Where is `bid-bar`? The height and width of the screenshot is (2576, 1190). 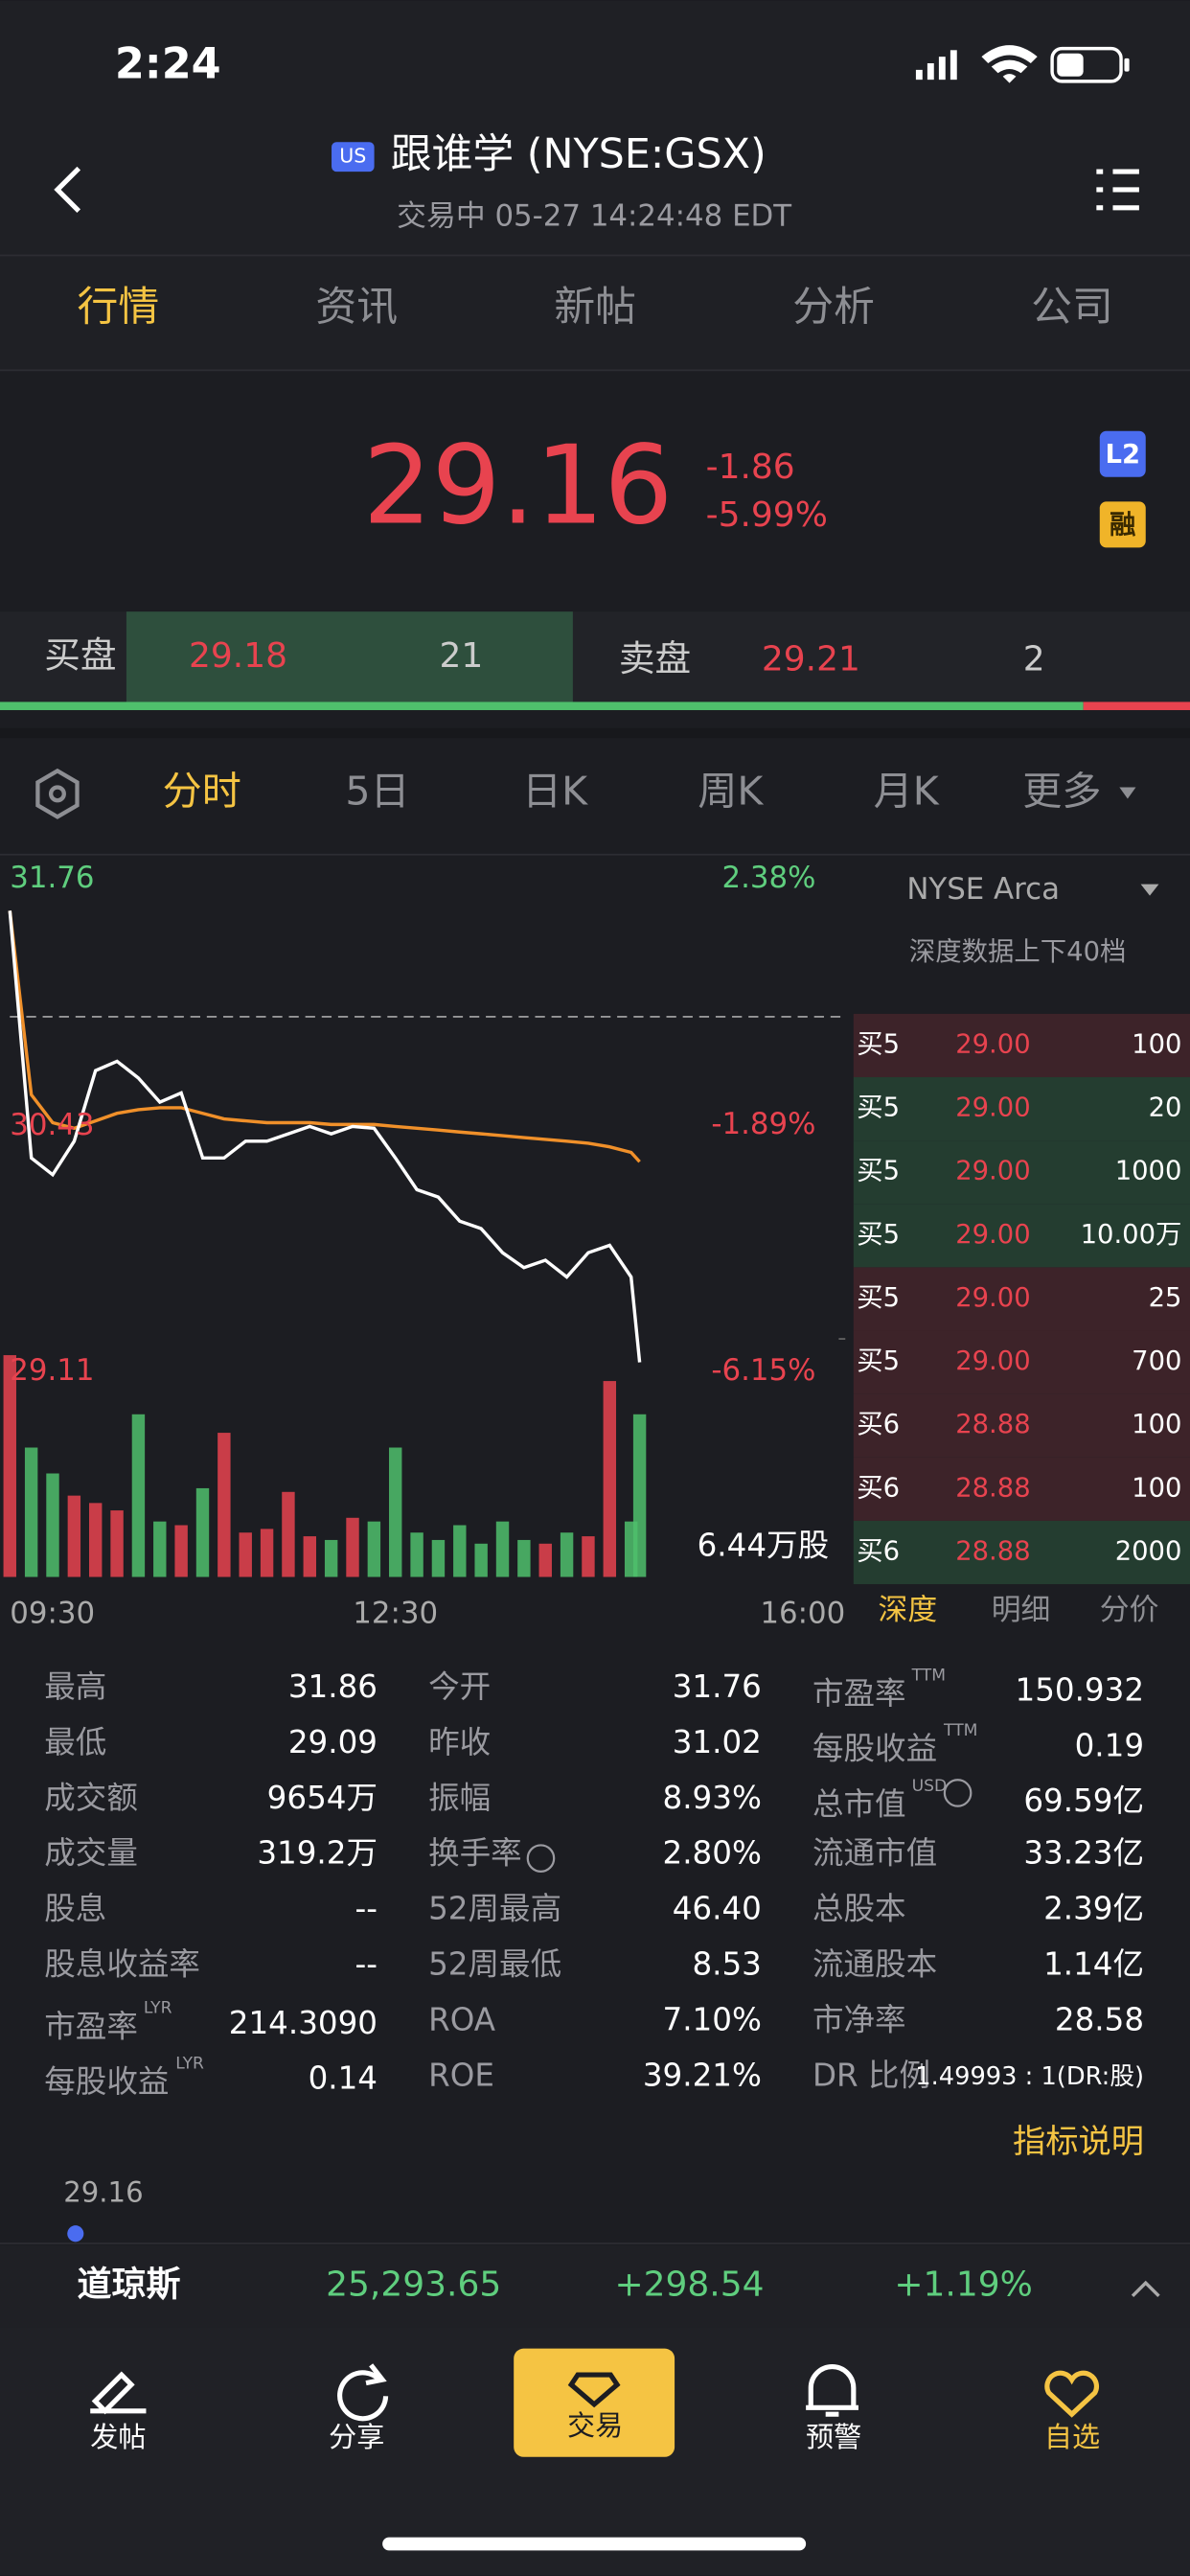 bid-bar is located at coordinates (350, 656).